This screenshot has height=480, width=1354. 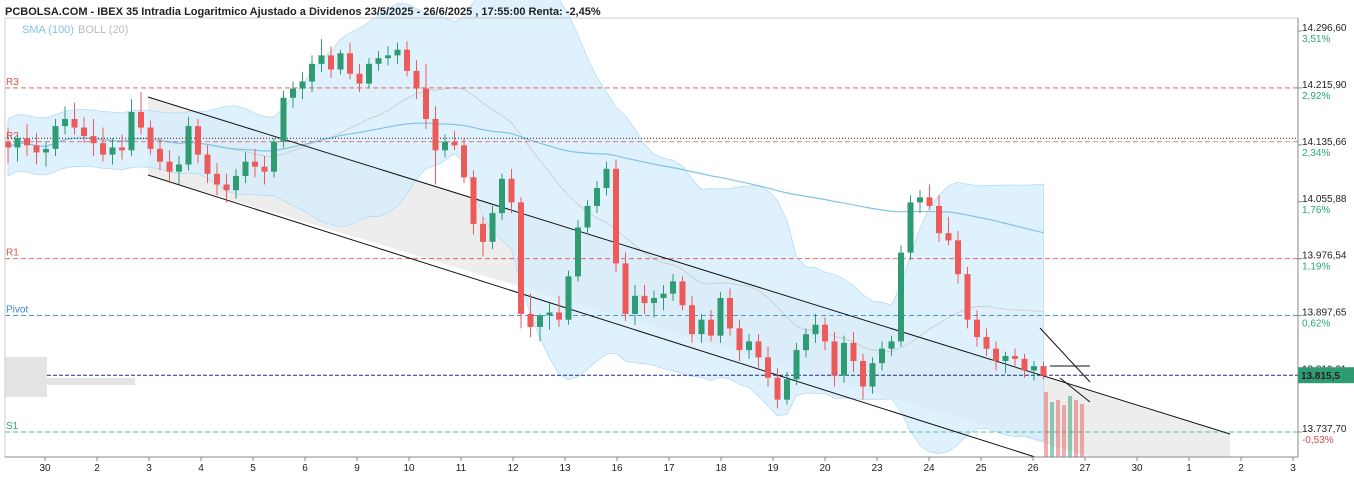 I want to click on level-label-r1: R1, so click(x=12, y=253).